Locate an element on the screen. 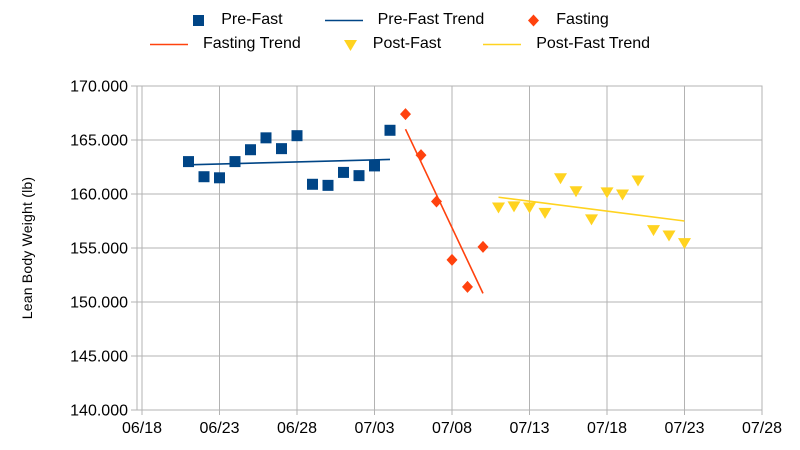 This screenshot has width=800, height=450. legend-item-post-fast: Post-Fast is located at coordinates (392, 44).